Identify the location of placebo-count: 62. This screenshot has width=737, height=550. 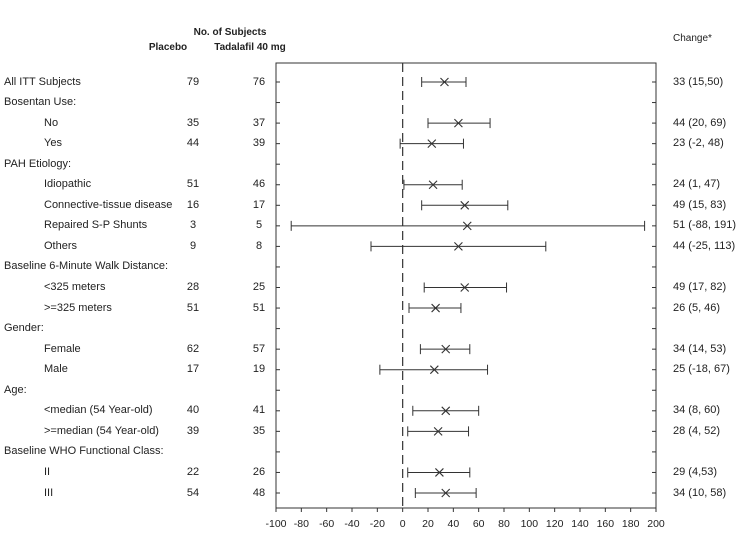
(193, 348).